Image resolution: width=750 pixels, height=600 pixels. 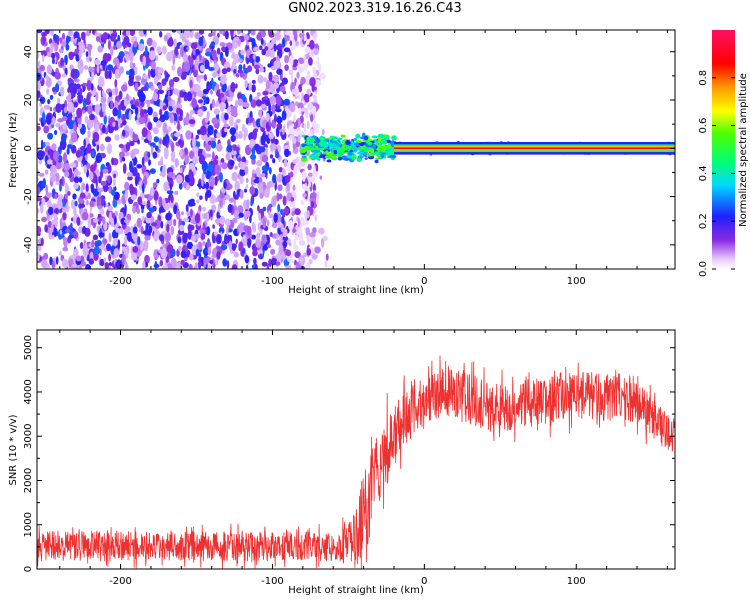 What do you see at coordinates (28, 480) in the screenshot?
I see `y-tick-label: 2000` at bounding box center [28, 480].